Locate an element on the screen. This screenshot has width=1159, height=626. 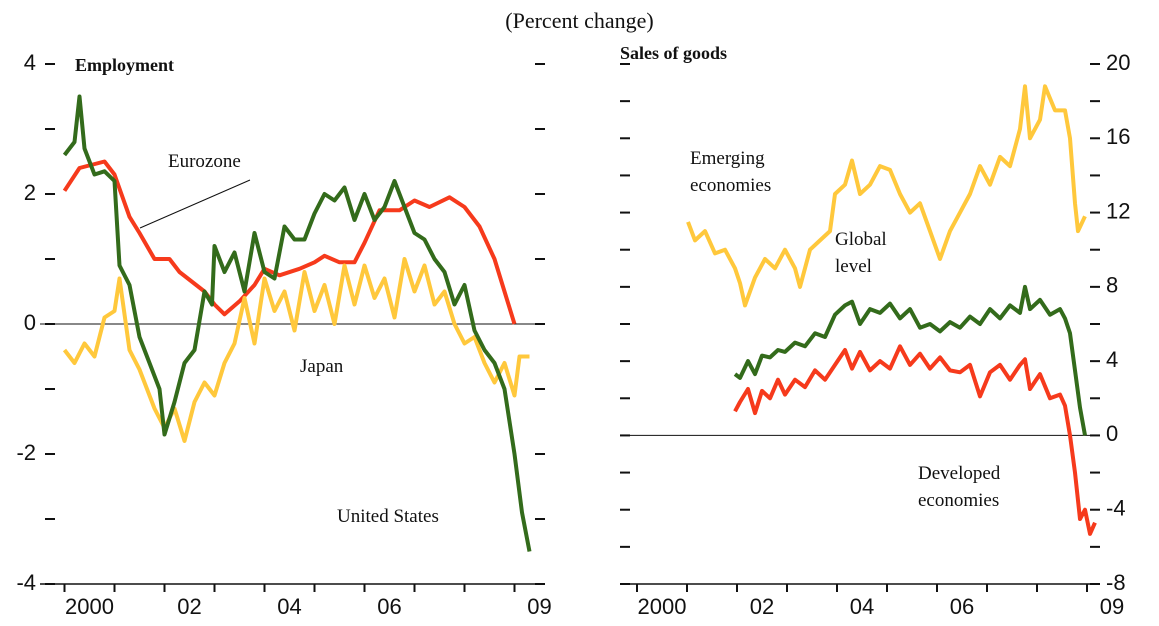
y-tick-label: 20 is located at coordinates (1118, 62).